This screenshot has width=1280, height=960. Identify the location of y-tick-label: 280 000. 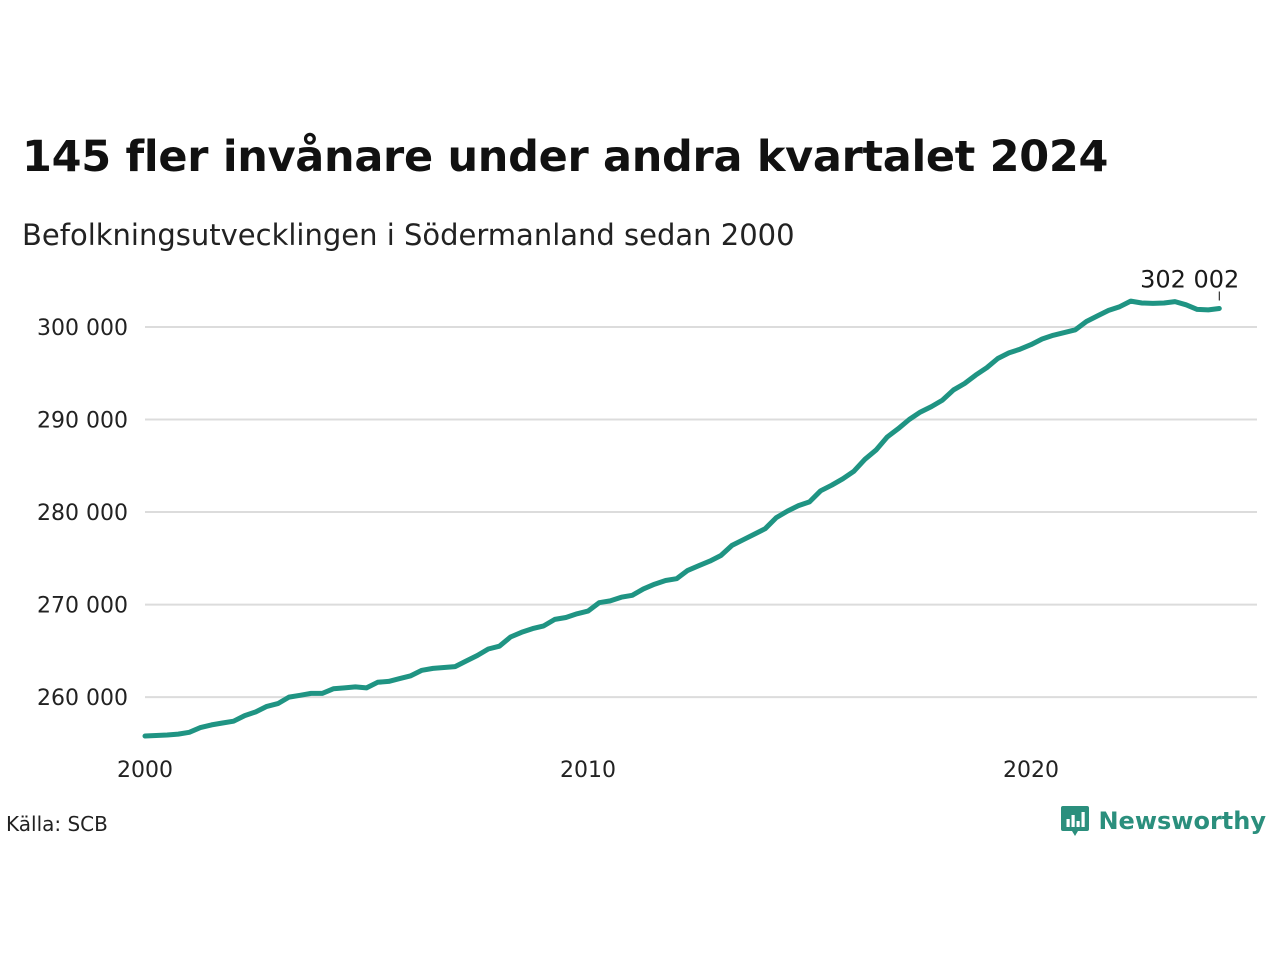
(82, 513).